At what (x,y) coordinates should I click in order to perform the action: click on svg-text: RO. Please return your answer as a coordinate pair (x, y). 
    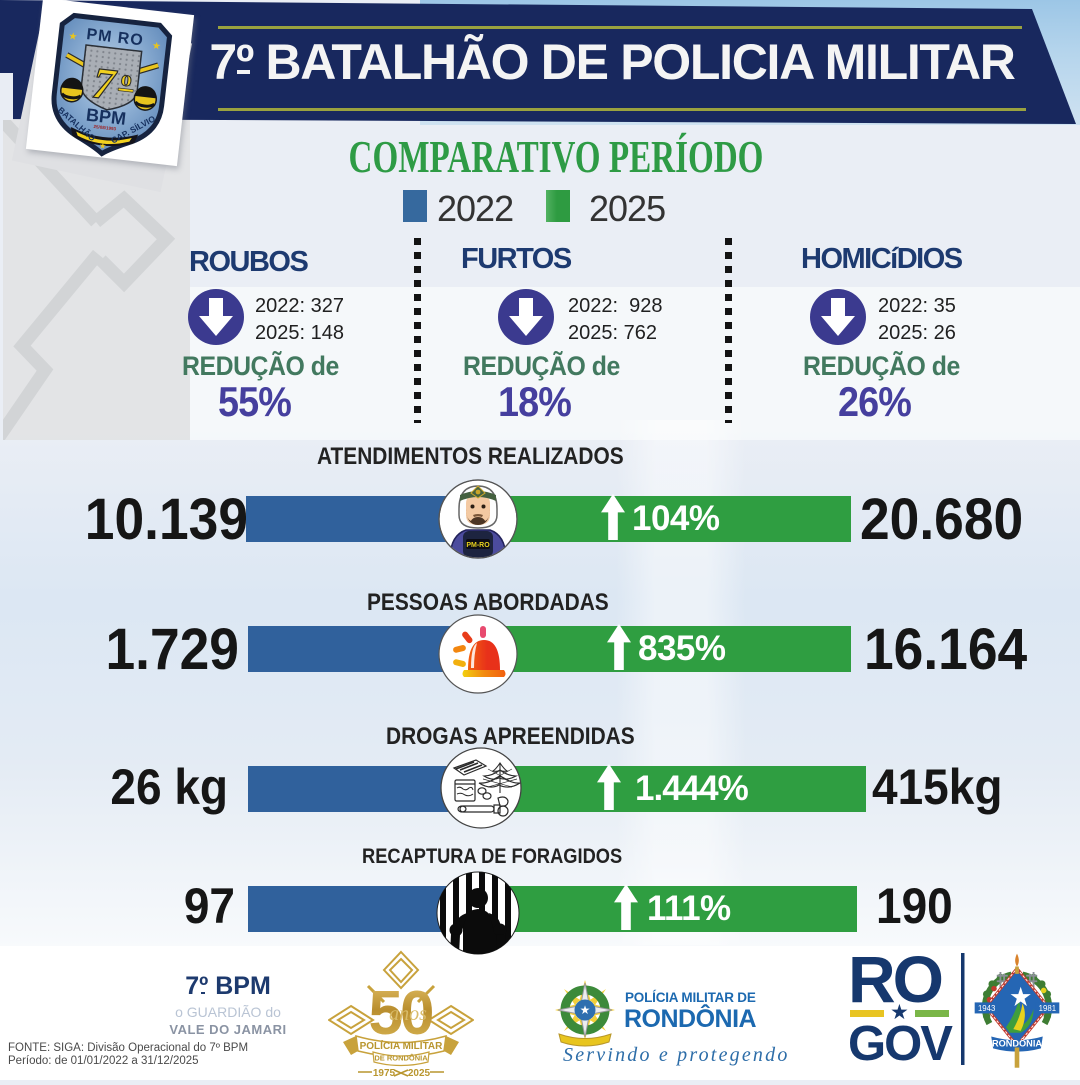
    Looking at the image, I should click on (895, 982).